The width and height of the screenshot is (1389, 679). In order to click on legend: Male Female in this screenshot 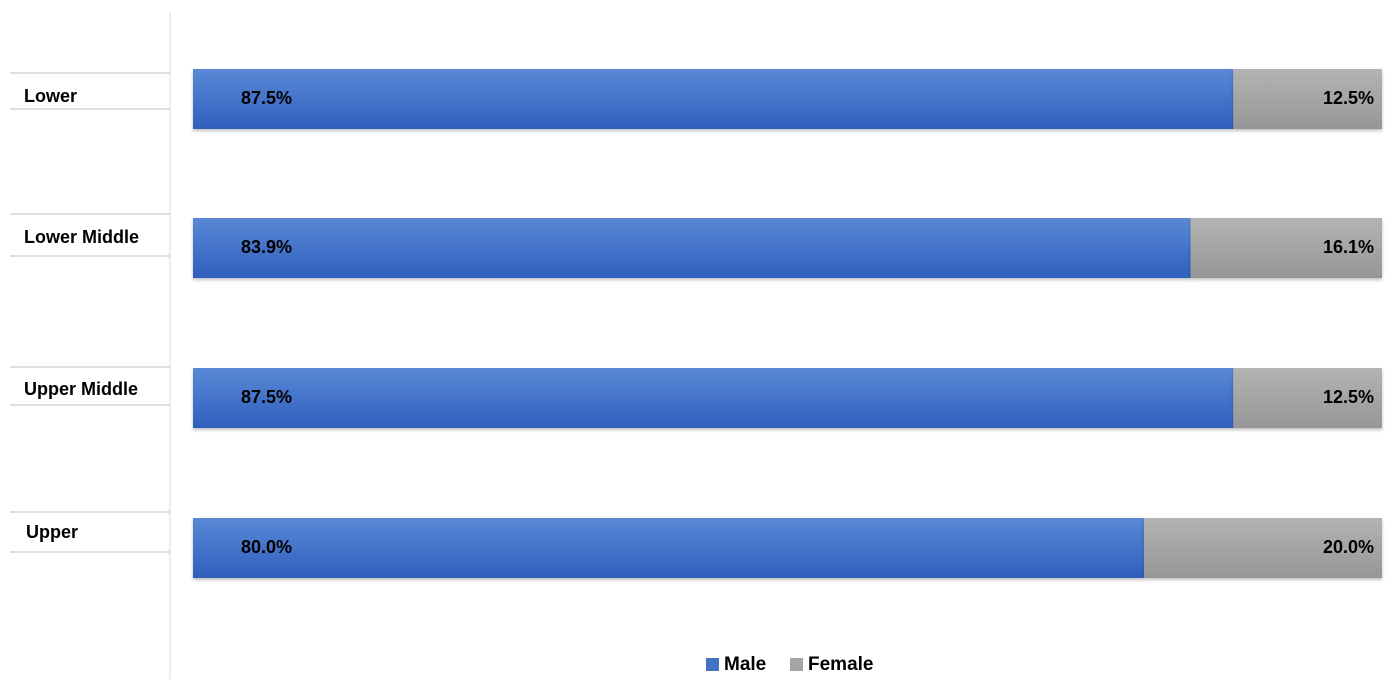, I will do `click(789, 664)`.